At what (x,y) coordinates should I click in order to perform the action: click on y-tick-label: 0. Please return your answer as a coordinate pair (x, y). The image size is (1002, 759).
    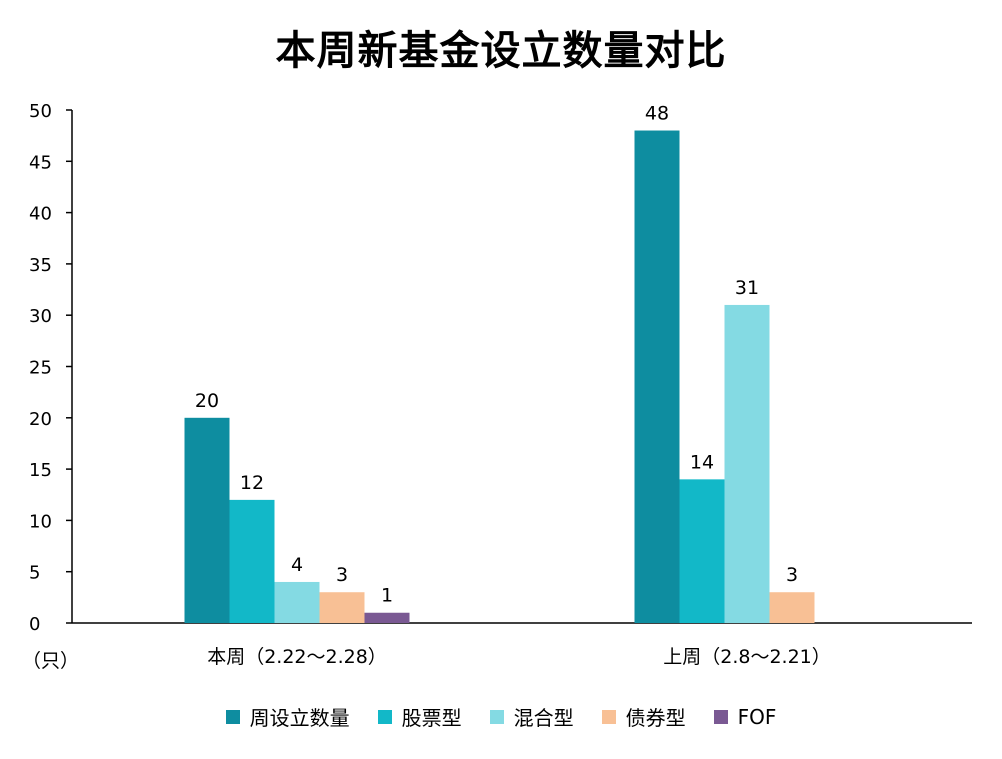
    Looking at the image, I should click on (34, 624).